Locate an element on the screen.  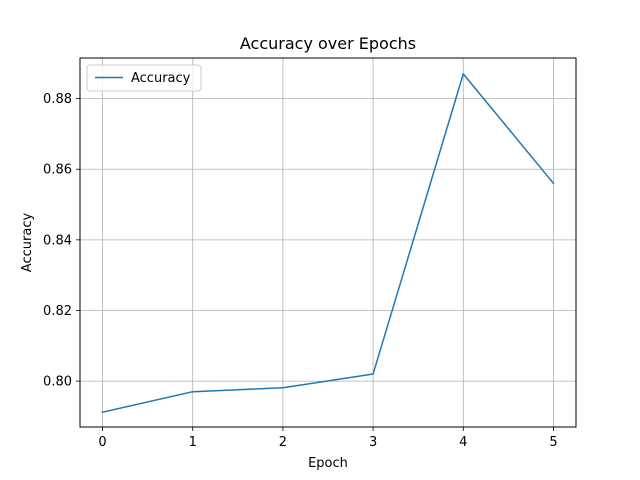
x-tick-label: 3 is located at coordinates (373, 442).